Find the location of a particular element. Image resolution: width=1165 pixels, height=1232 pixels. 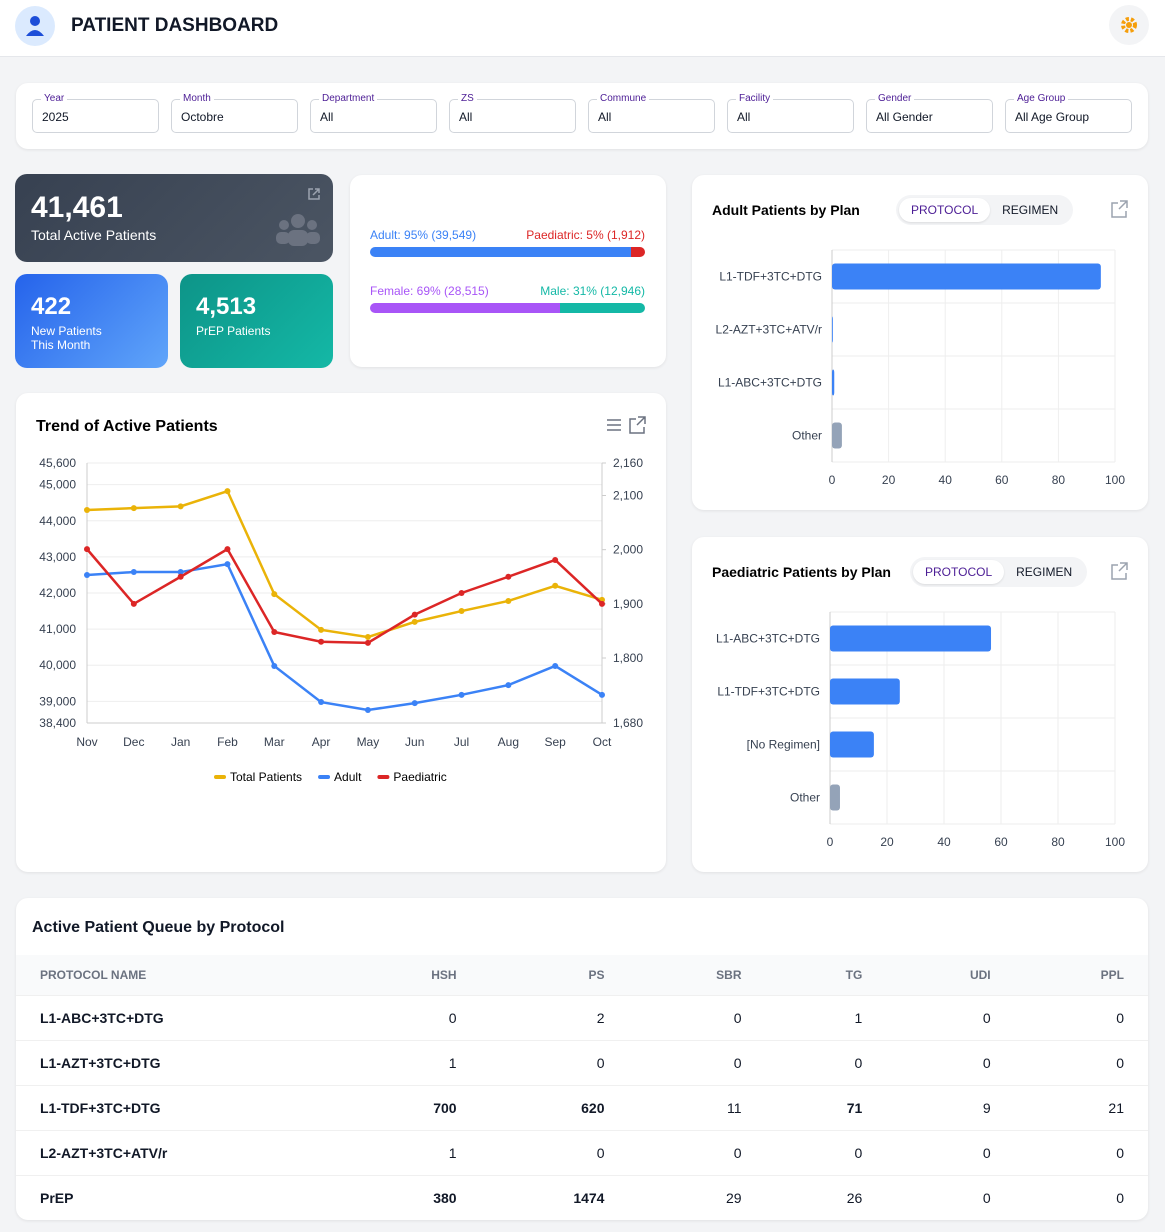

filter-select: Facility All is located at coordinates (790, 113).